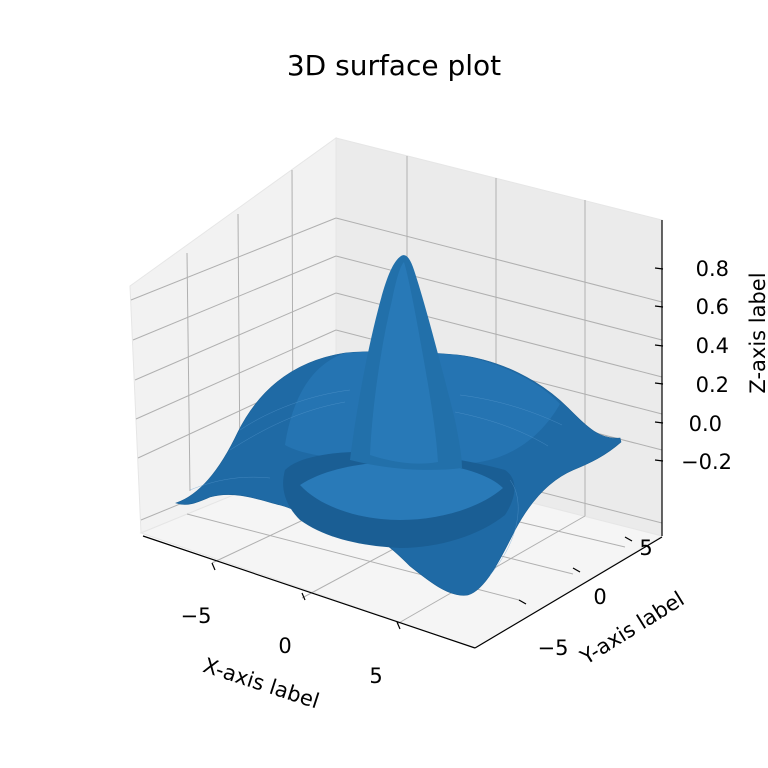 The width and height of the screenshot is (768, 768). Describe the element at coordinates (404, 363) in the screenshot. I see `surface-peak-highlight` at that location.